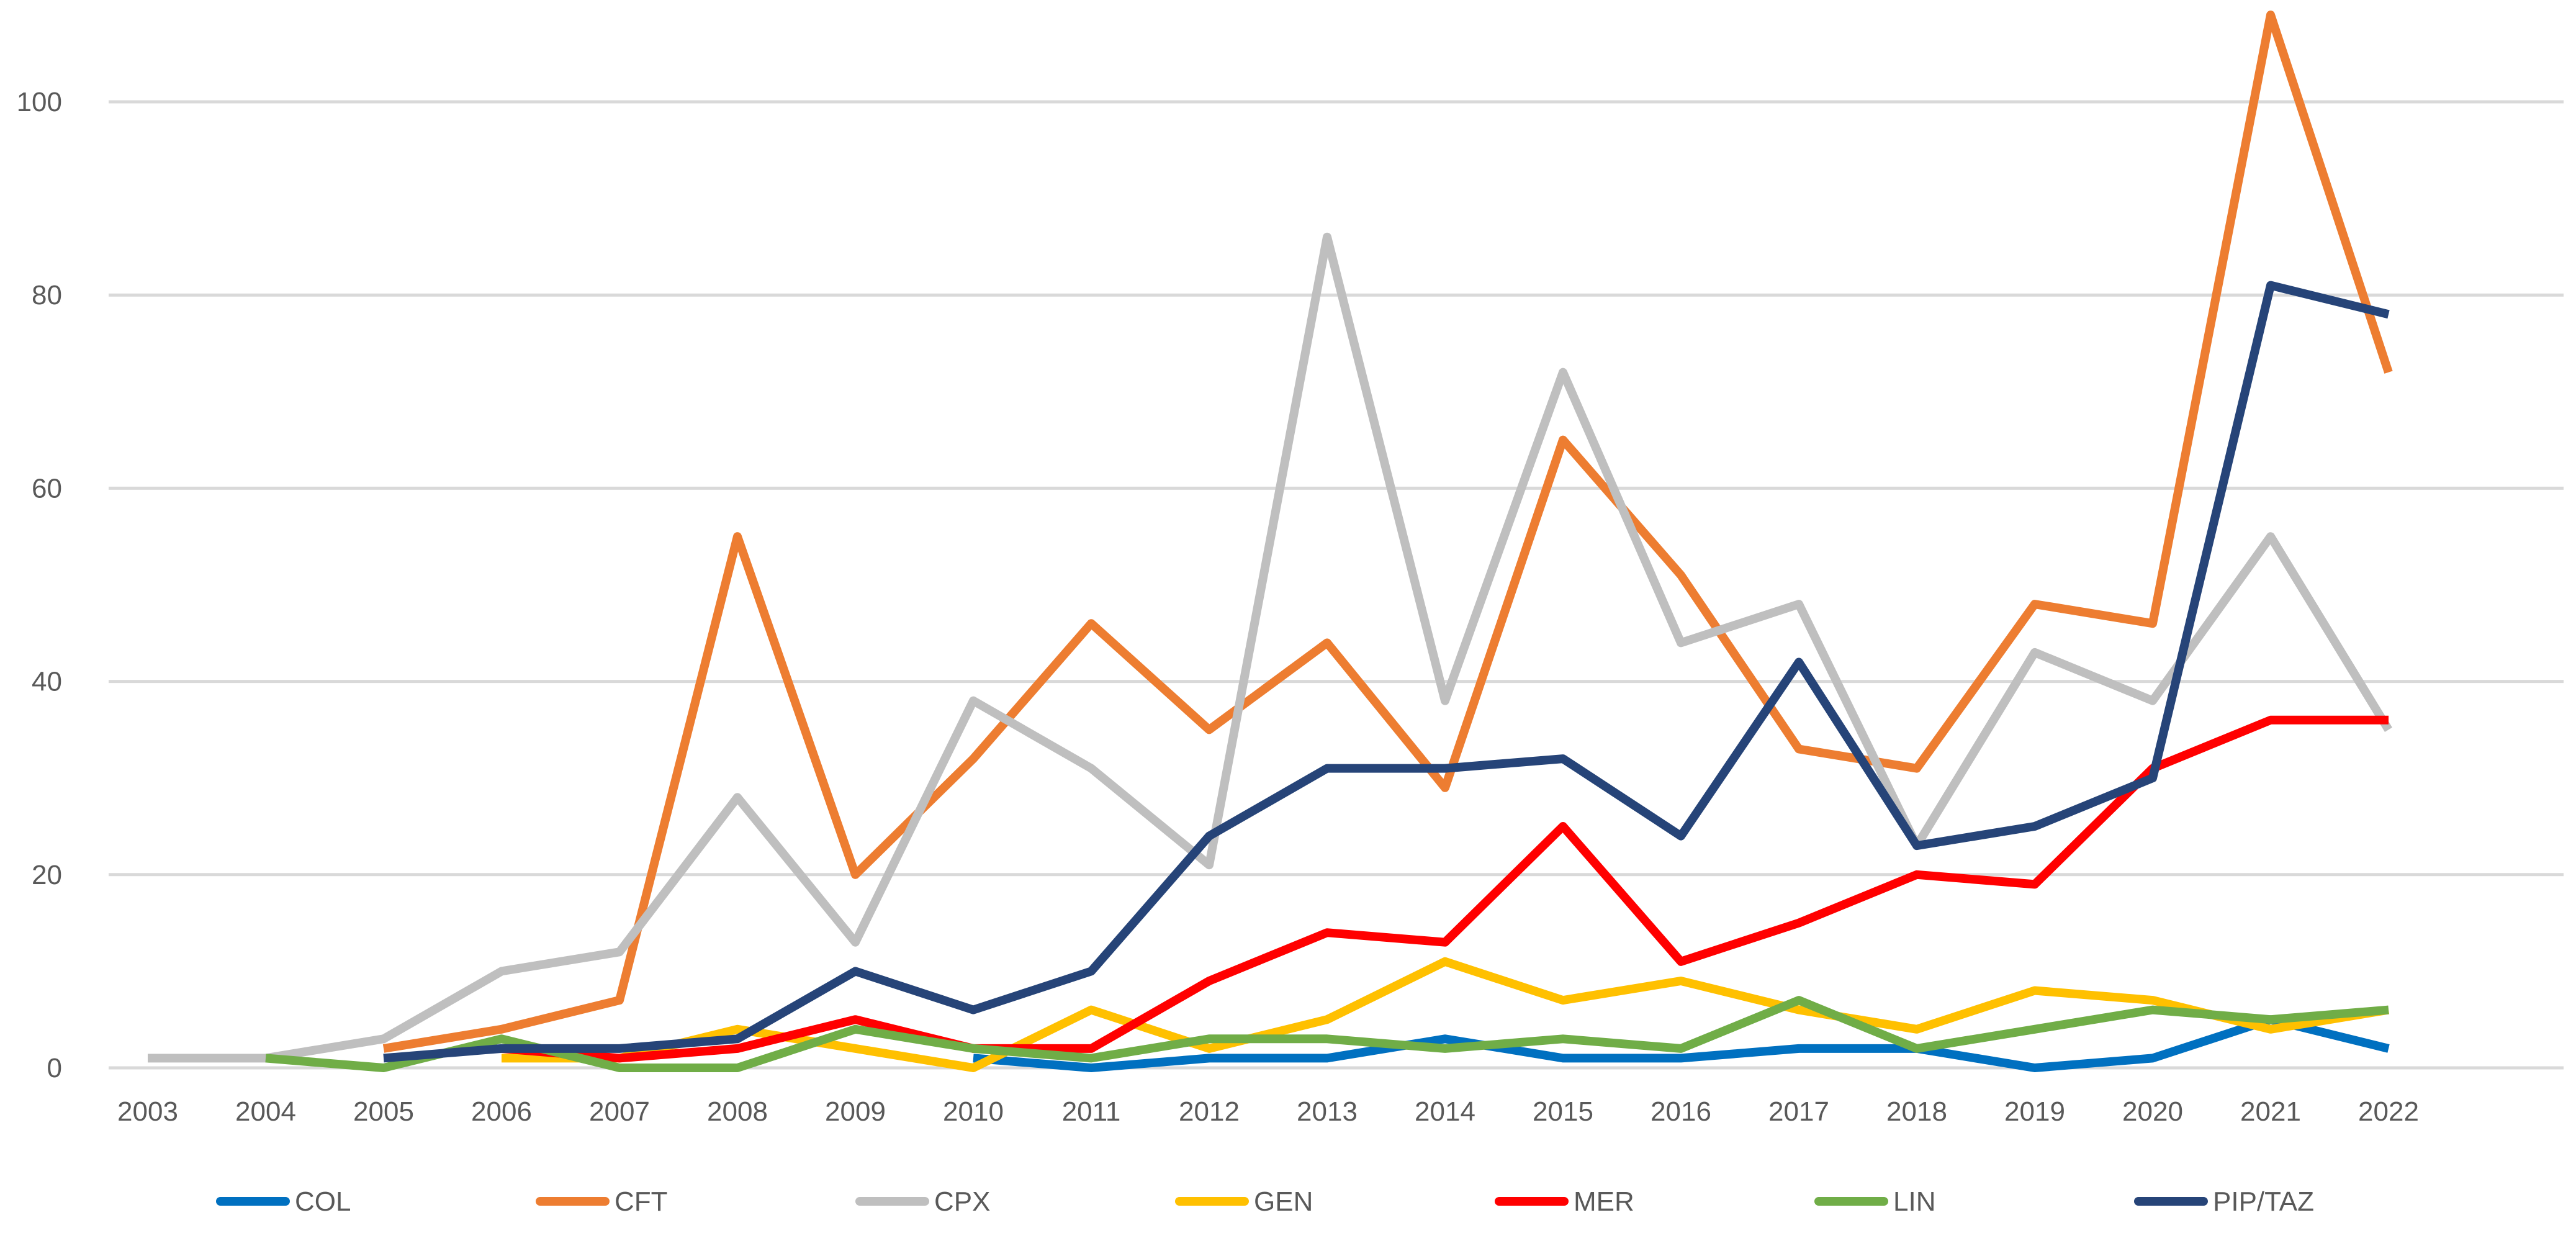  Describe the element at coordinates (1091, 1111) in the screenshot. I see `x-tick-label-2011: 2011` at that location.